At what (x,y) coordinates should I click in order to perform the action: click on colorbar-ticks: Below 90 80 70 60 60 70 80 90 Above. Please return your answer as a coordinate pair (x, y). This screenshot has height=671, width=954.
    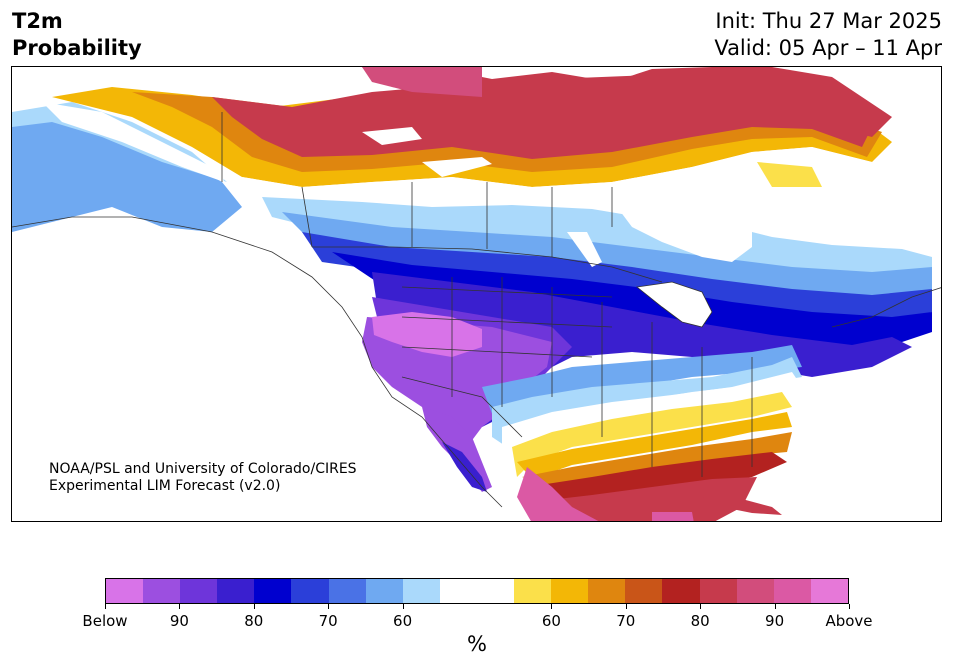
    Looking at the image, I should click on (477, 619).